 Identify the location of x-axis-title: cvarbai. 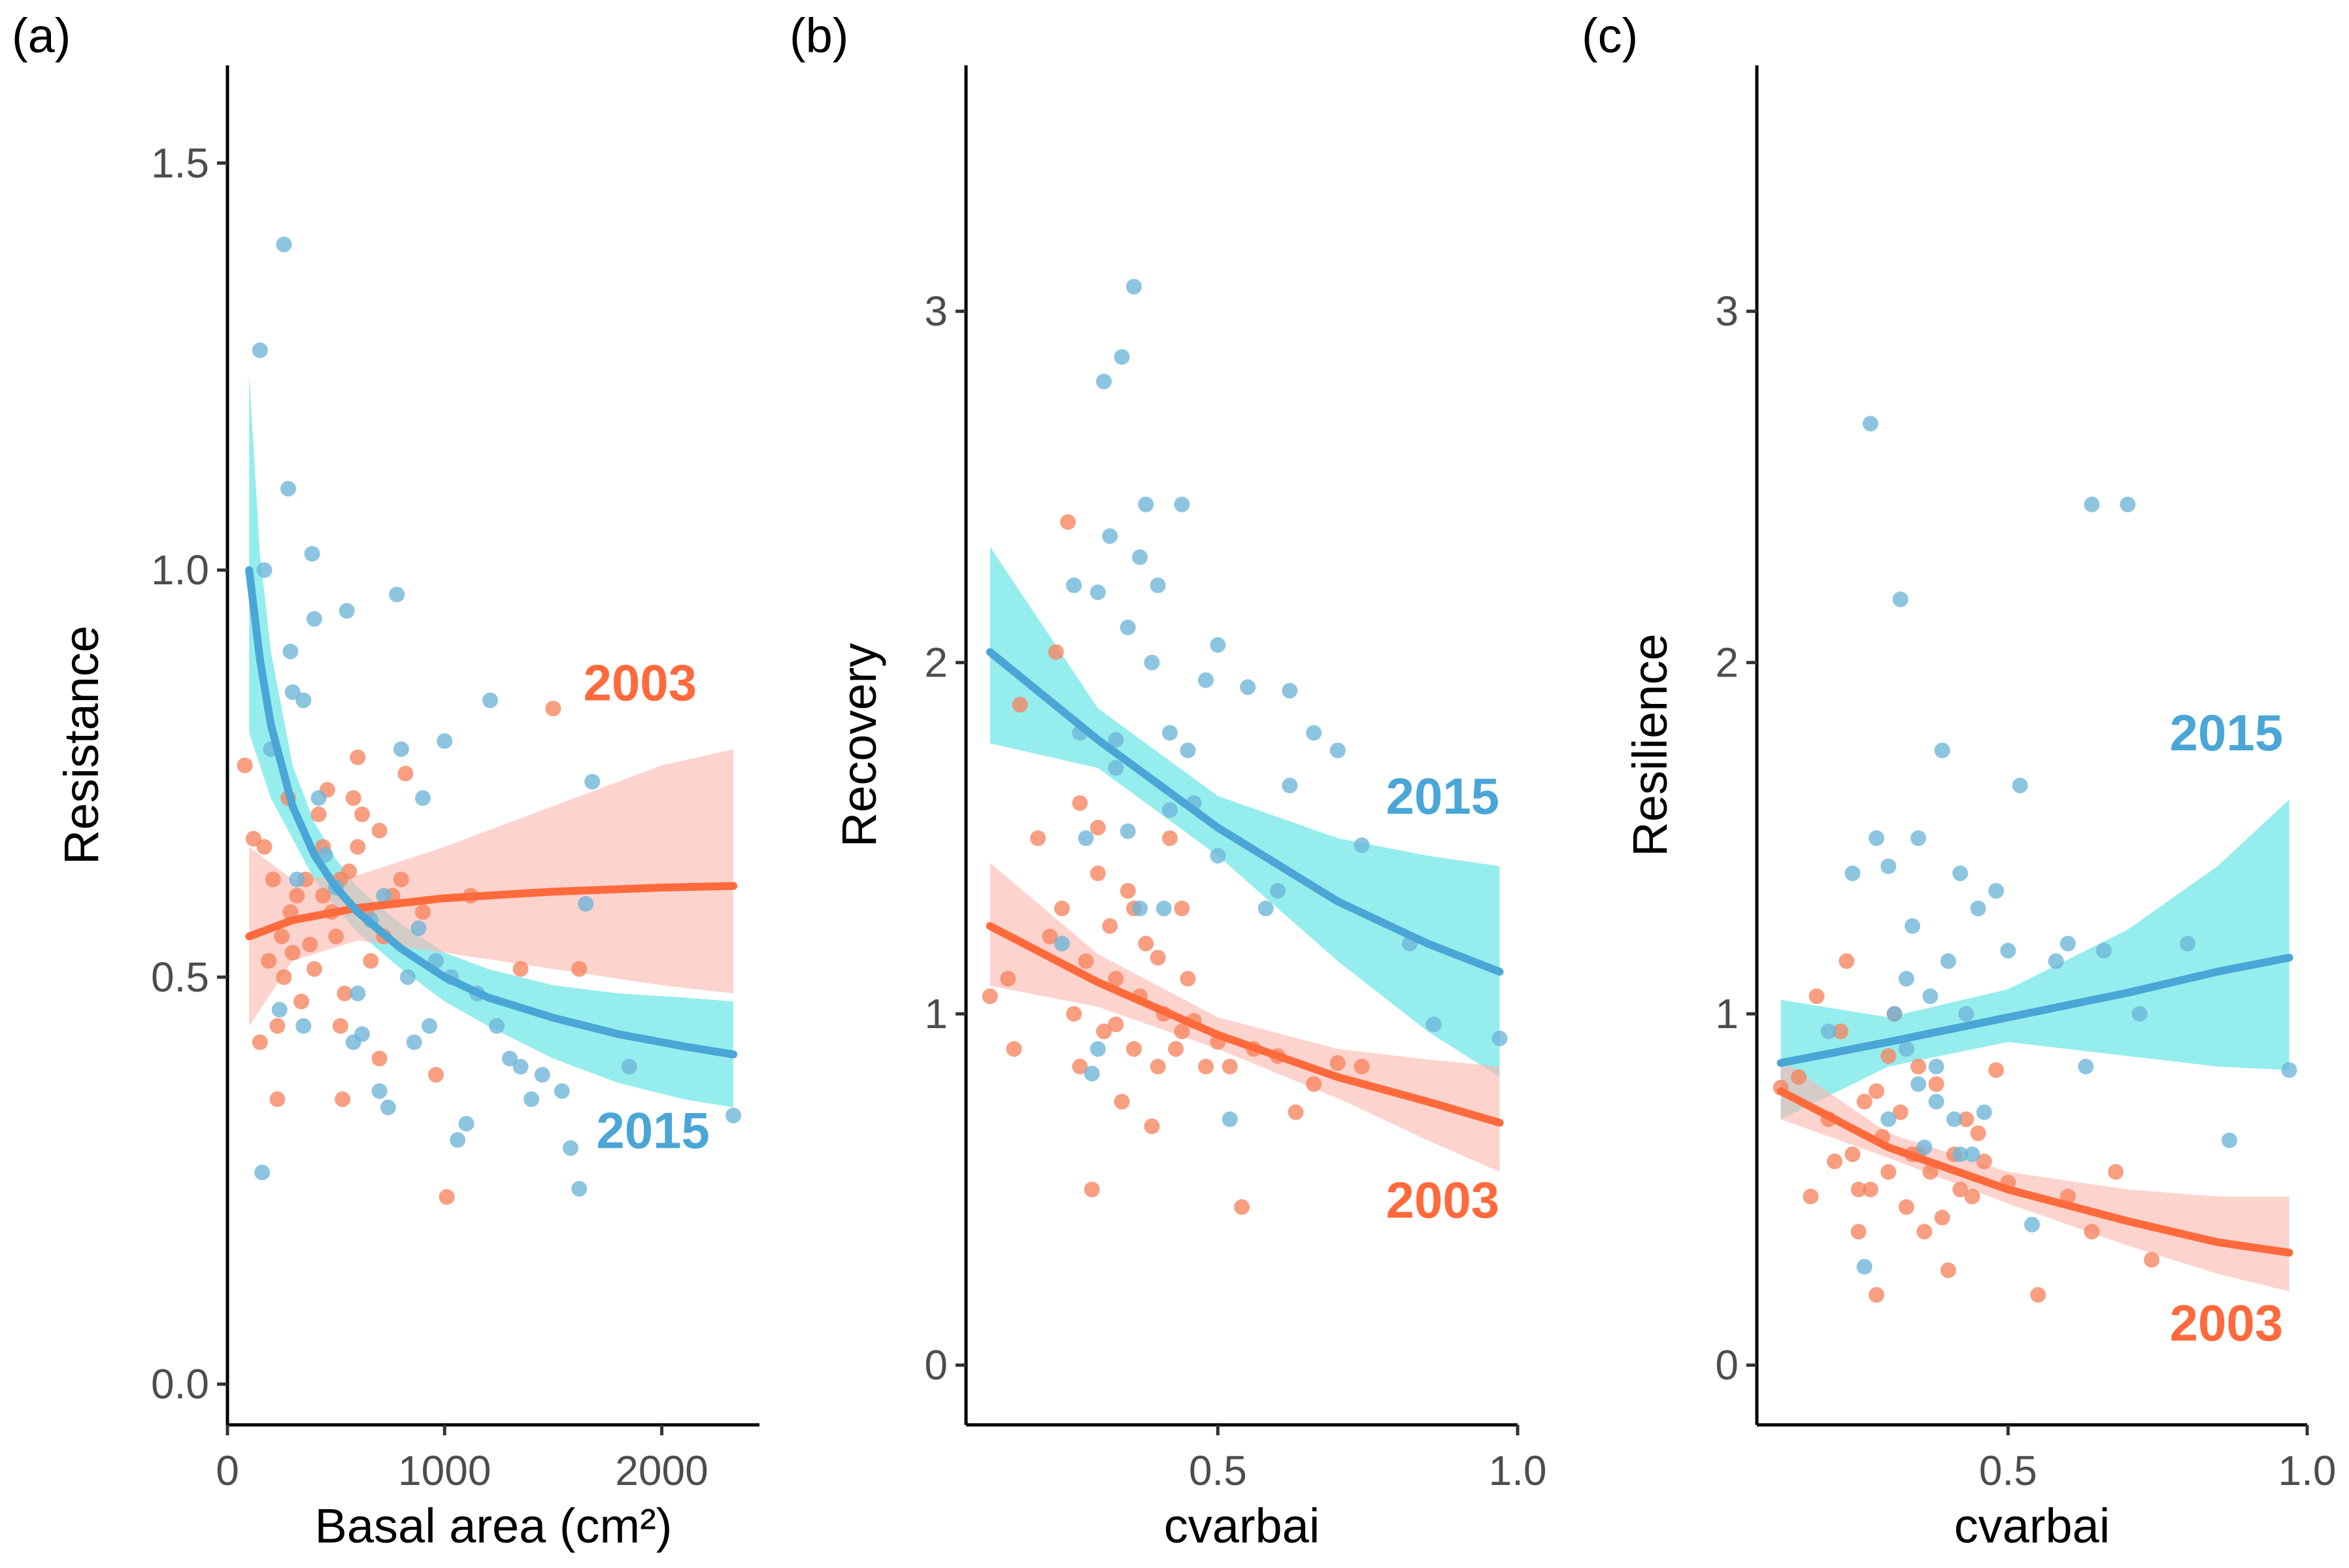
(1242, 1526).